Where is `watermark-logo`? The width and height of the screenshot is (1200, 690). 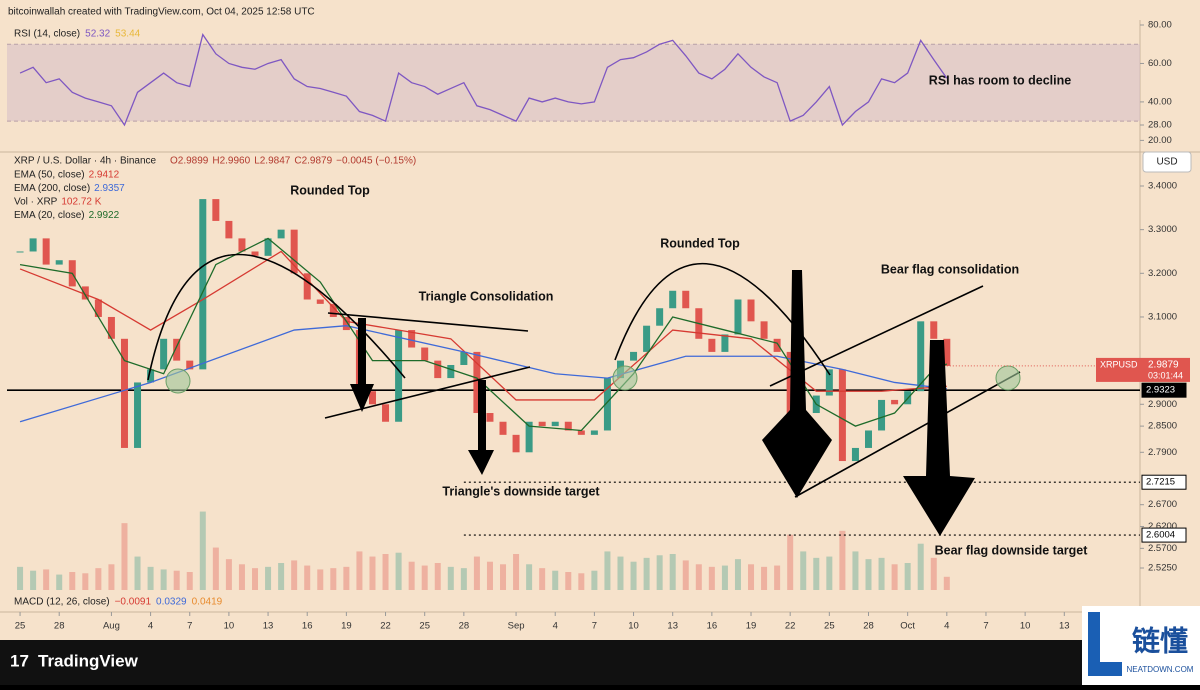
watermark-logo is located at coordinates (1105, 644).